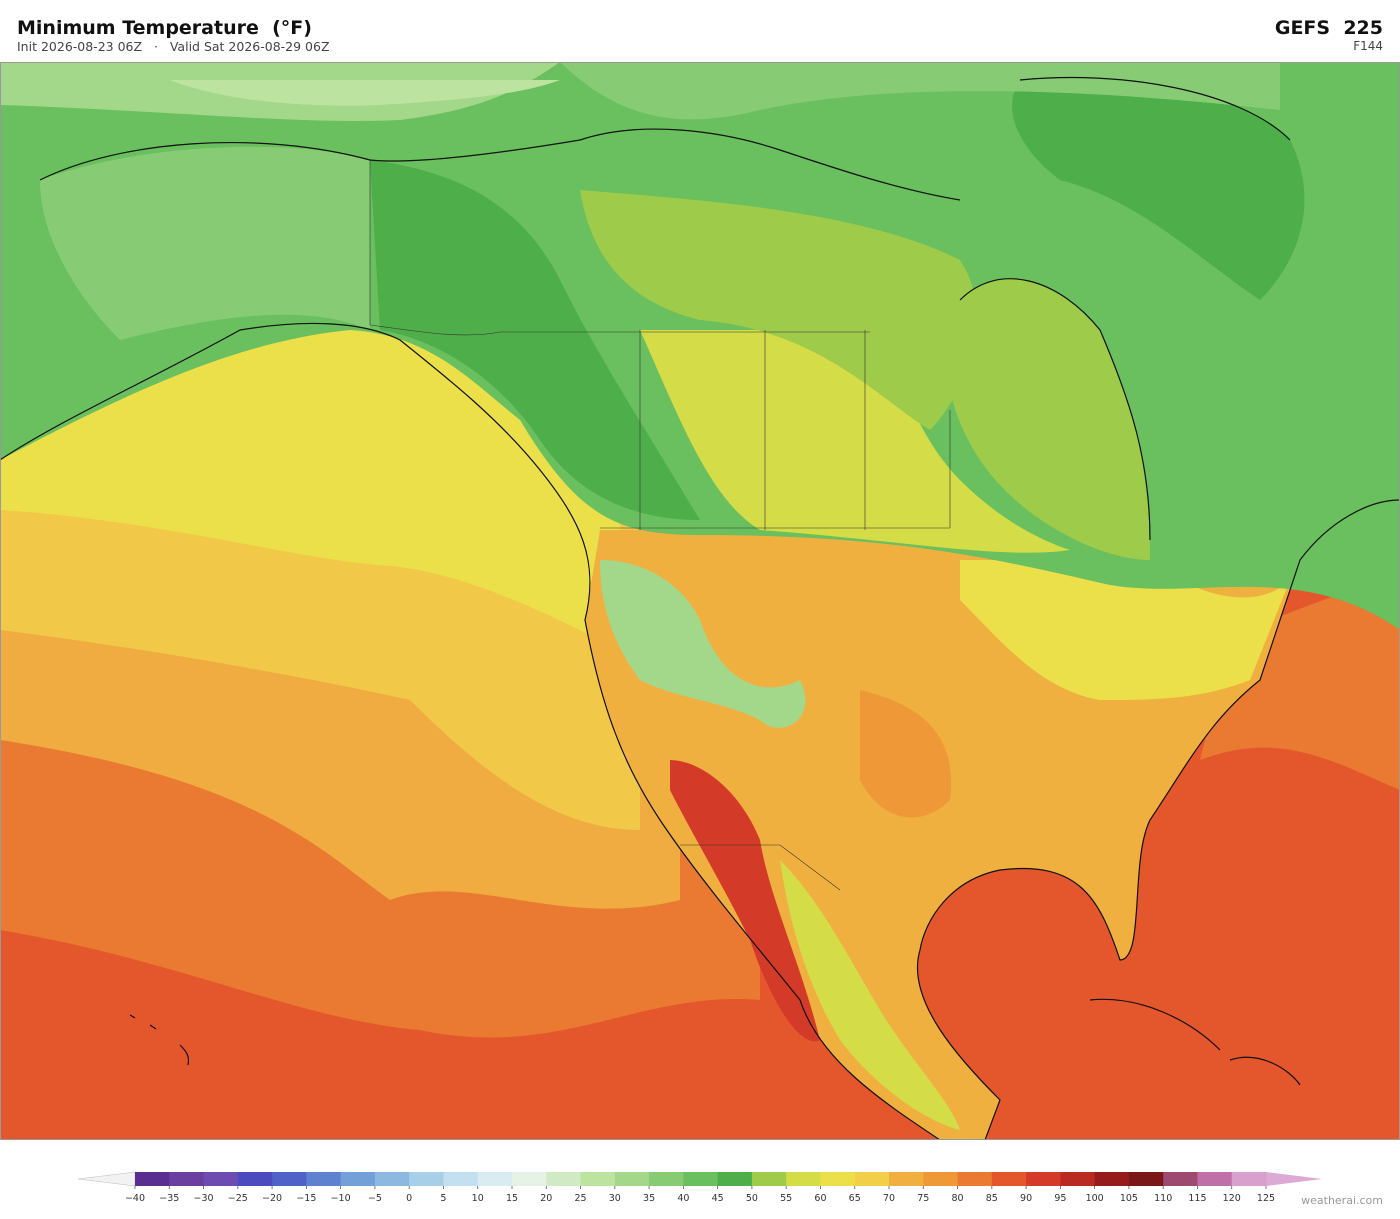 Image resolution: width=1400 pixels, height=1219 pixels. What do you see at coordinates (1026, 1198) in the screenshot?
I see `colorbar-tick-label: 90` at bounding box center [1026, 1198].